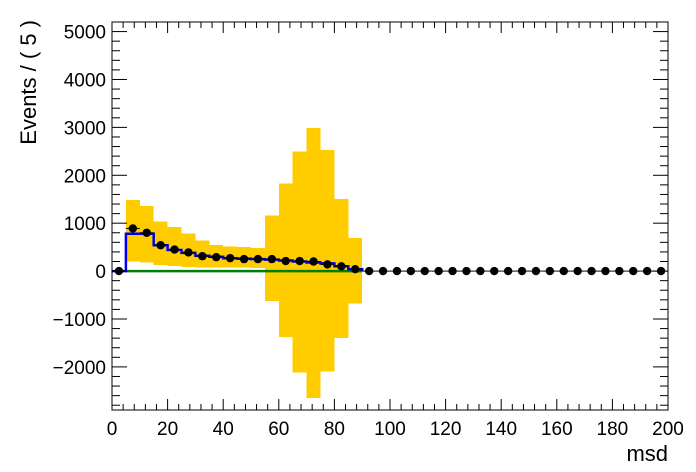  I want to click on y-tick-label: −1000, so click(79, 320).